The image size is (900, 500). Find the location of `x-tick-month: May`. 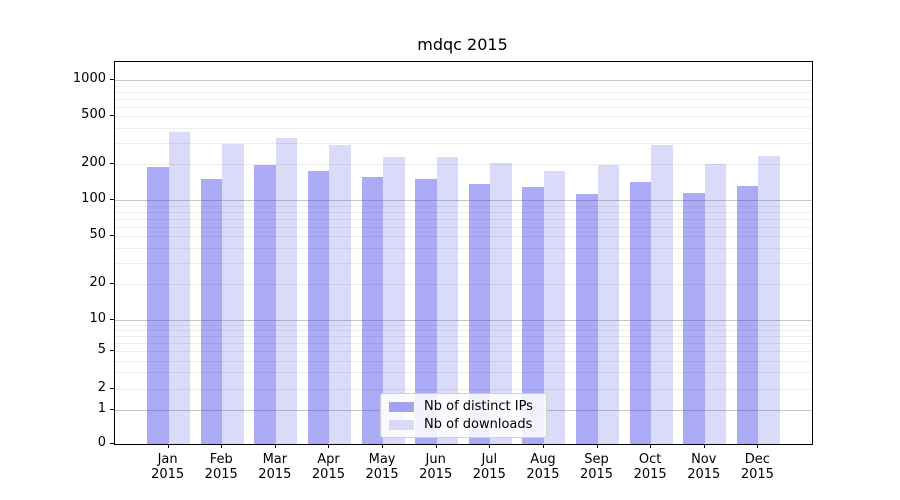

x-tick-month: May is located at coordinates (382, 459).